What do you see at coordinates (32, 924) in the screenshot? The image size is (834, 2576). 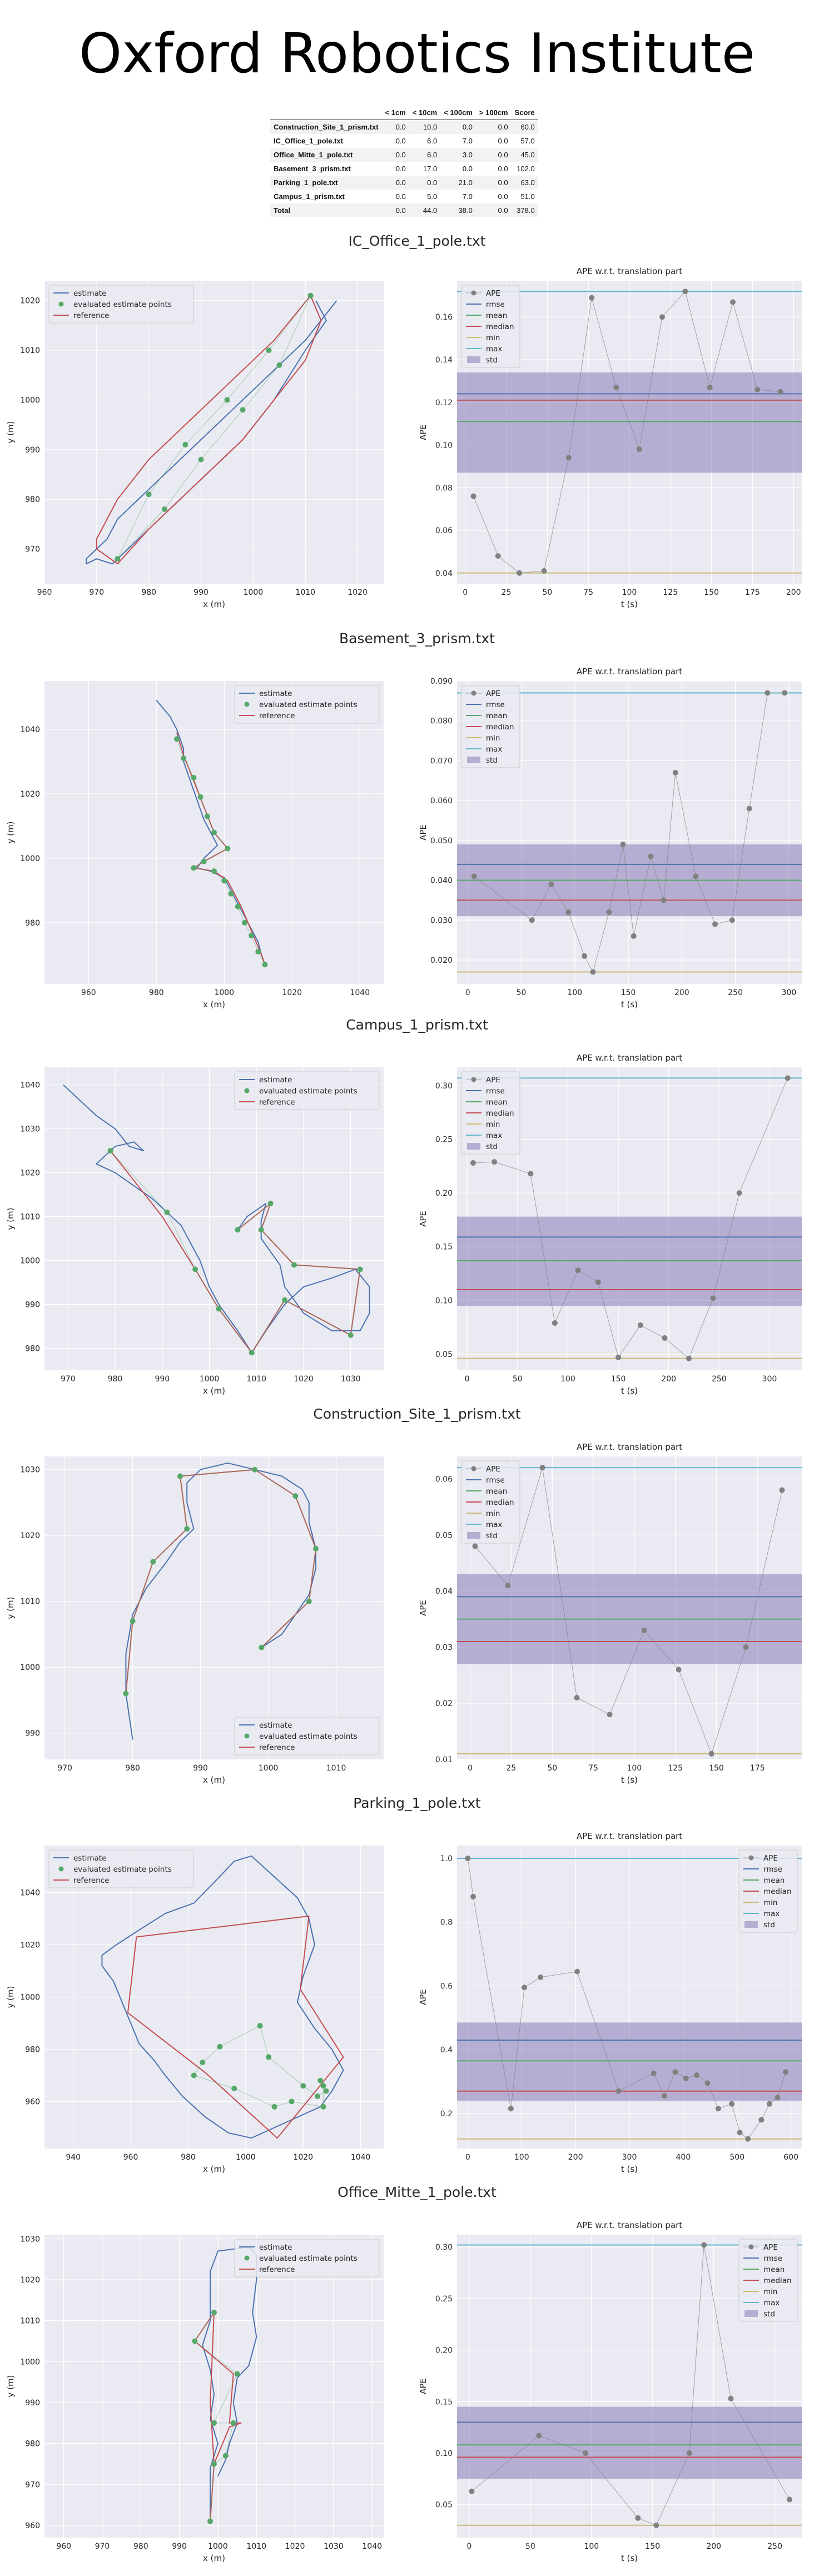 I see `y-tick-label: 980` at bounding box center [32, 924].